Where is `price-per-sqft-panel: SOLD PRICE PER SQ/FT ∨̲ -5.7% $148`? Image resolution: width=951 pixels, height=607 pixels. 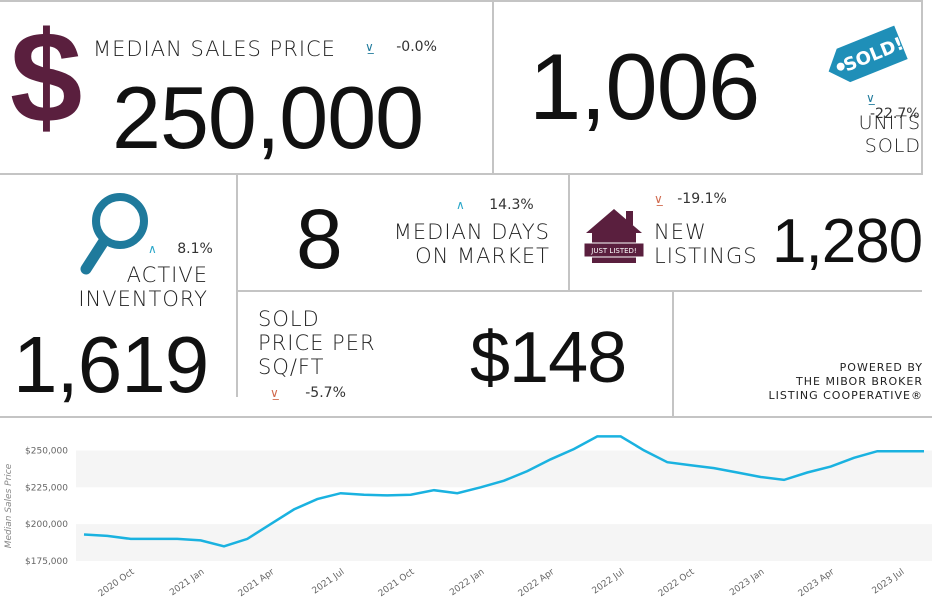
price-per-sqft-panel: SOLD PRICE PER SQ/FT ∨̲ -5.7% $148 is located at coordinates (455, 354).